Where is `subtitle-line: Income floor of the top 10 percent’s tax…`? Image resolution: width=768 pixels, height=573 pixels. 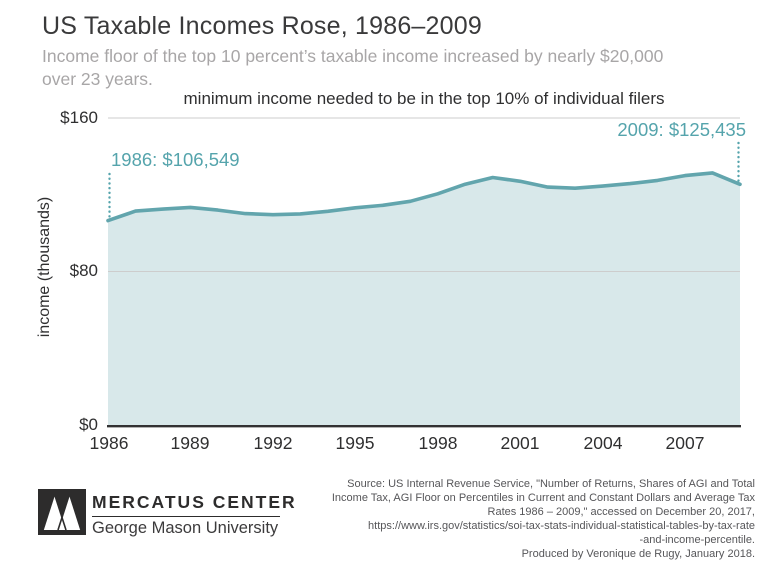 subtitle-line: Income floor of the top 10 percent’s tax… is located at coordinates (353, 56).